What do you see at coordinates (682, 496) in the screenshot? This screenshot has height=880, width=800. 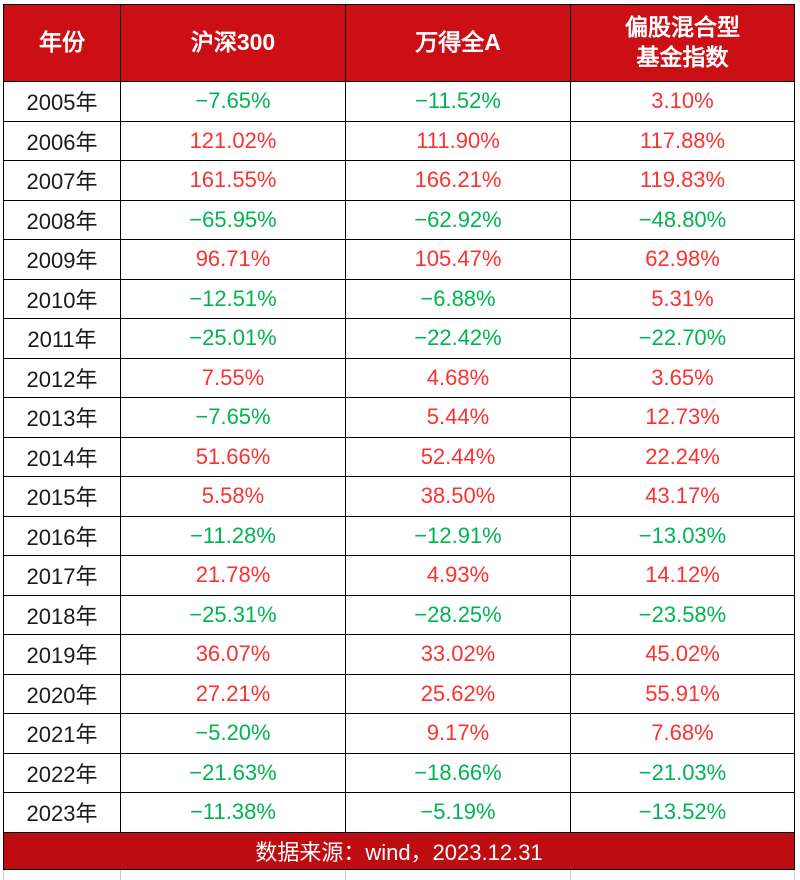 I see `positive-return-cell: 43.17%` at bounding box center [682, 496].